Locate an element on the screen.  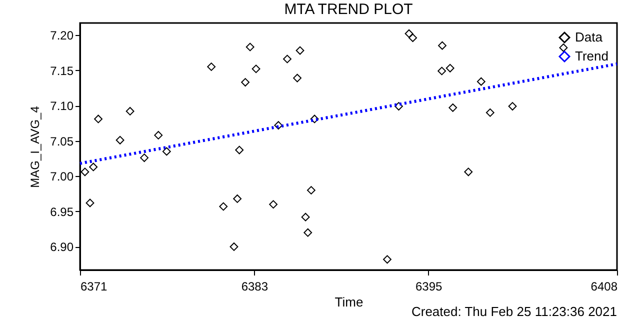
y-tick-label: 7.00 is located at coordinates (62, 177).